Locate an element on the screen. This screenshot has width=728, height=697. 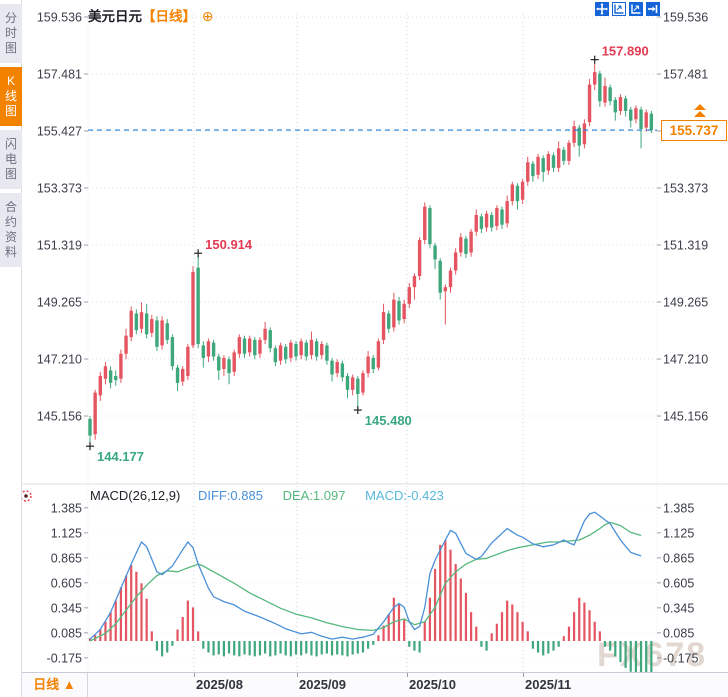
time-axis-bar: 日线 ▲ 2025/08 2025/09 2025/10 2025/11 is located at coordinates (375, 684).